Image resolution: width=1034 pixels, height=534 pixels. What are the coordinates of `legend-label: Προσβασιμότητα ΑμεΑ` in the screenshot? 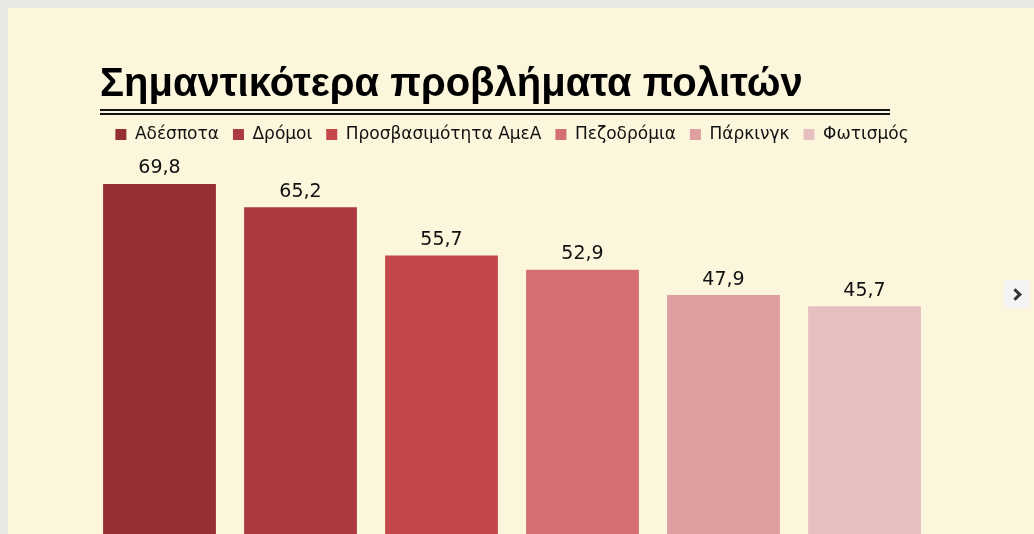 It's located at (443, 132).